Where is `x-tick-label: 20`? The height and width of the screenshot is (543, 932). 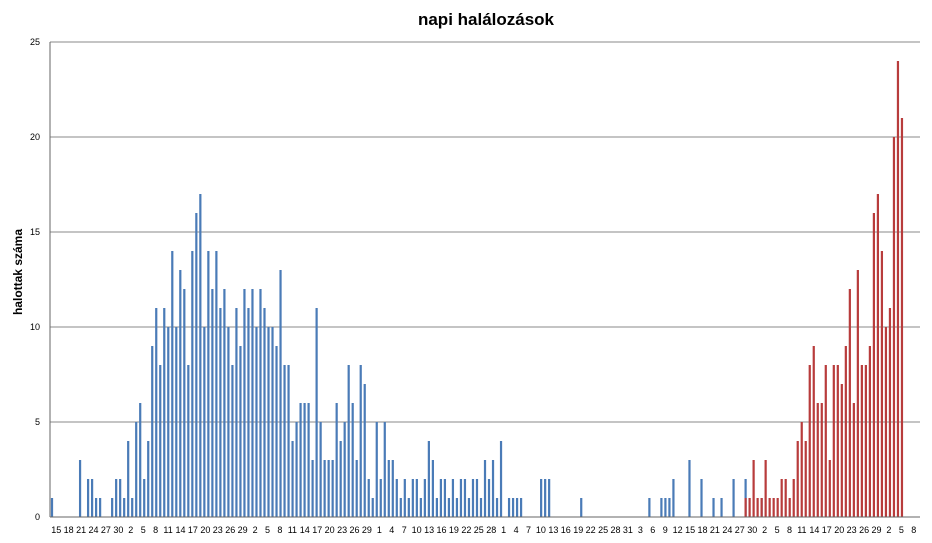 x-tick-label: 20 is located at coordinates (839, 530).